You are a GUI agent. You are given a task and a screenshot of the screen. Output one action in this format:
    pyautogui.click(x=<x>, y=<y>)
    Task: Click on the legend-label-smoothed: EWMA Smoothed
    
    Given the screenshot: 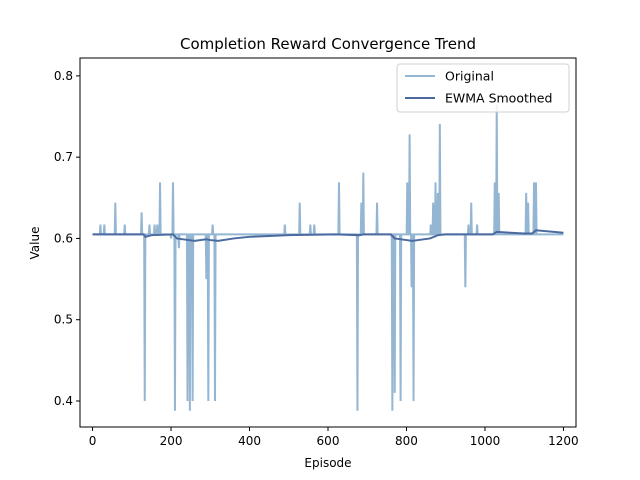 What is the action you would take?
    pyautogui.click(x=498, y=98)
    